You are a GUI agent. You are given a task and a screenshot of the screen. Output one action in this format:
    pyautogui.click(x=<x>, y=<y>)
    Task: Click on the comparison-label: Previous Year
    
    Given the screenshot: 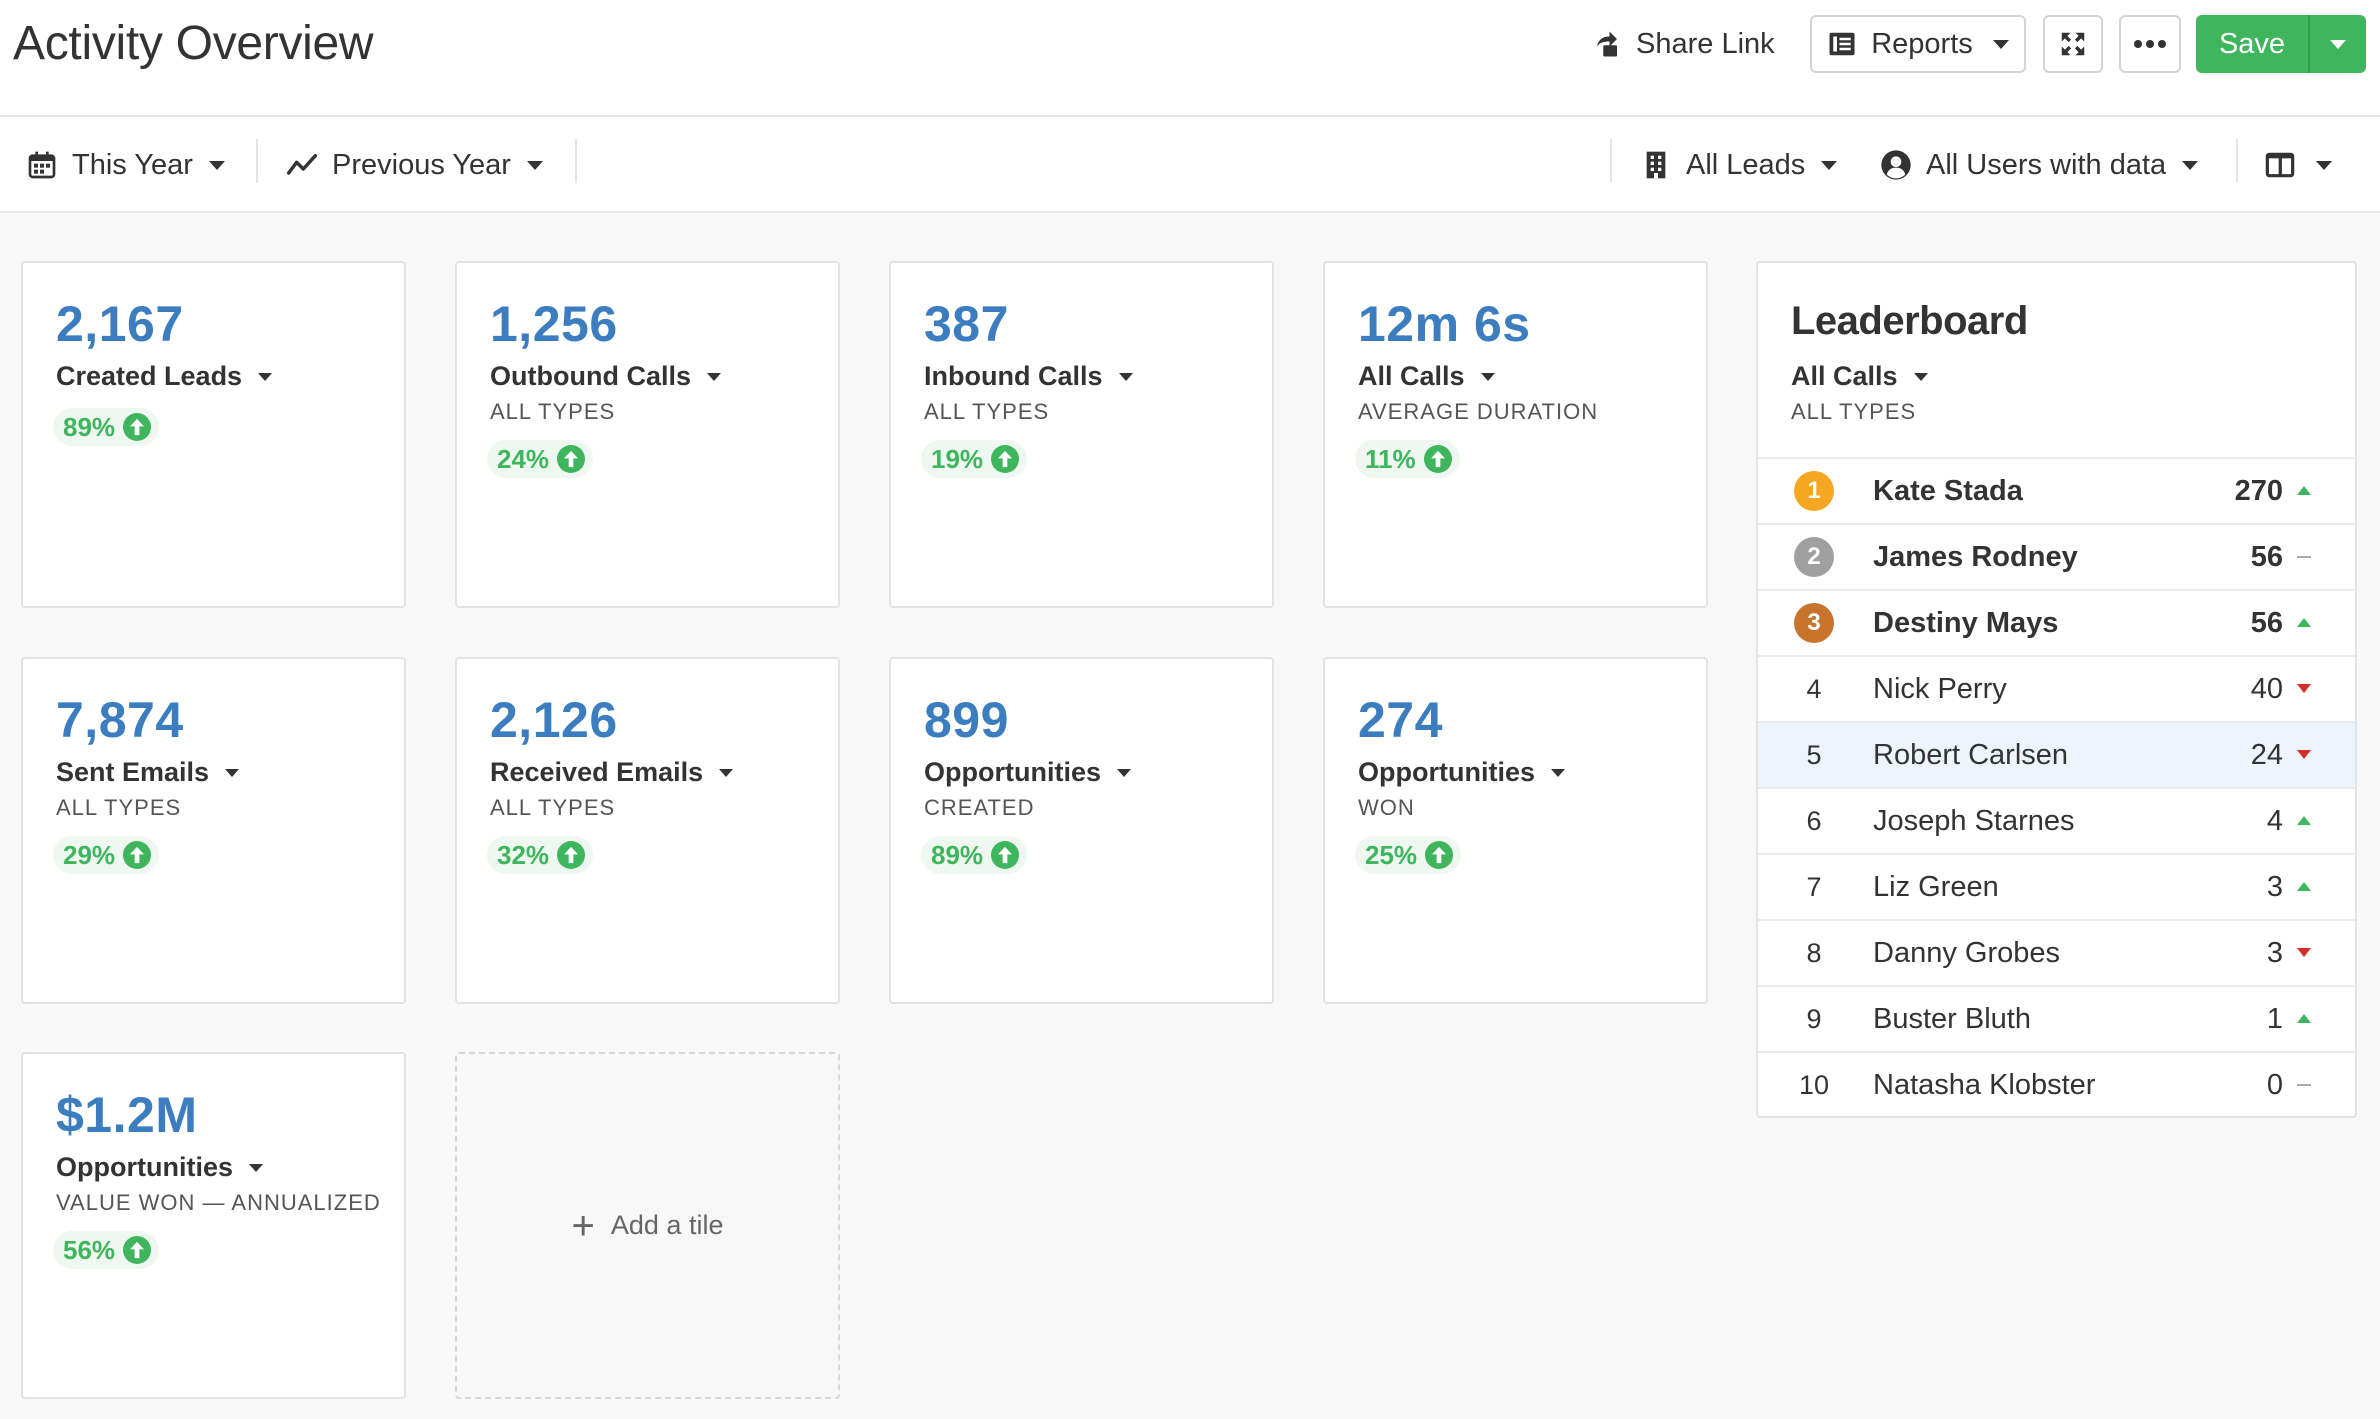 What is the action you would take?
    pyautogui.click(x=421, y=164)
    